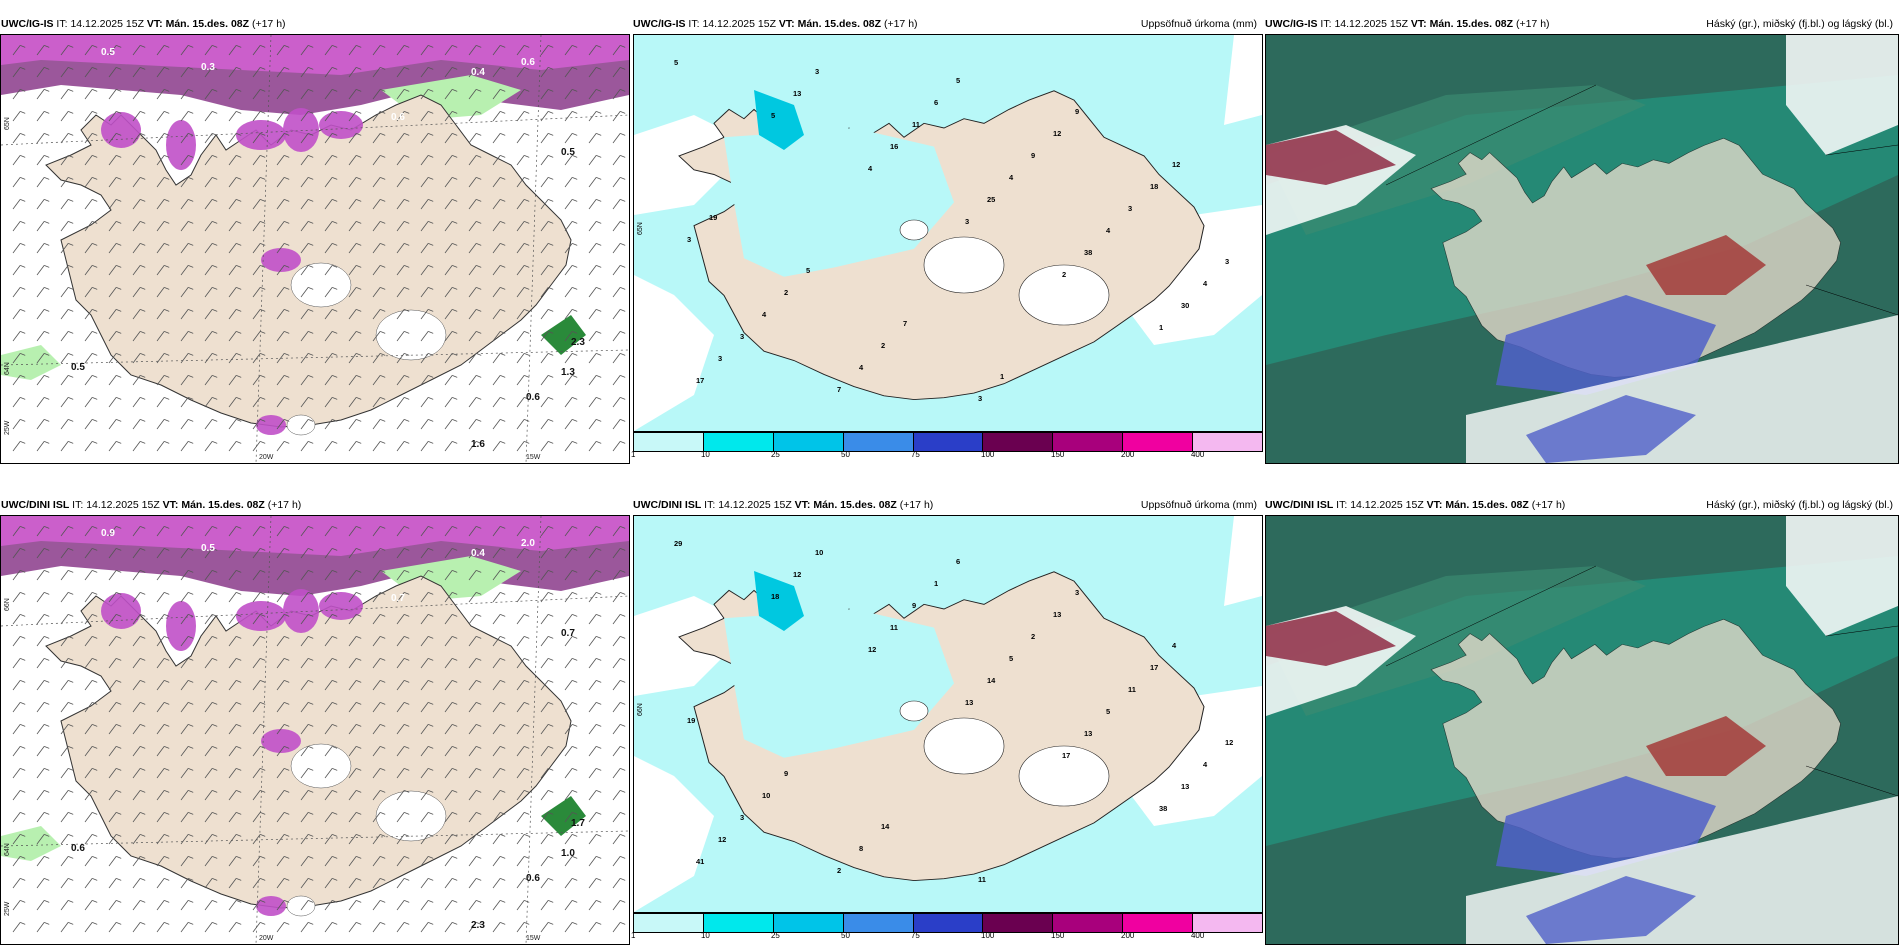 The image size is (1900, 950). Describe the element at coordinates (991, 680) in the screenshot. I see `precip-value-label: 14` at that location.